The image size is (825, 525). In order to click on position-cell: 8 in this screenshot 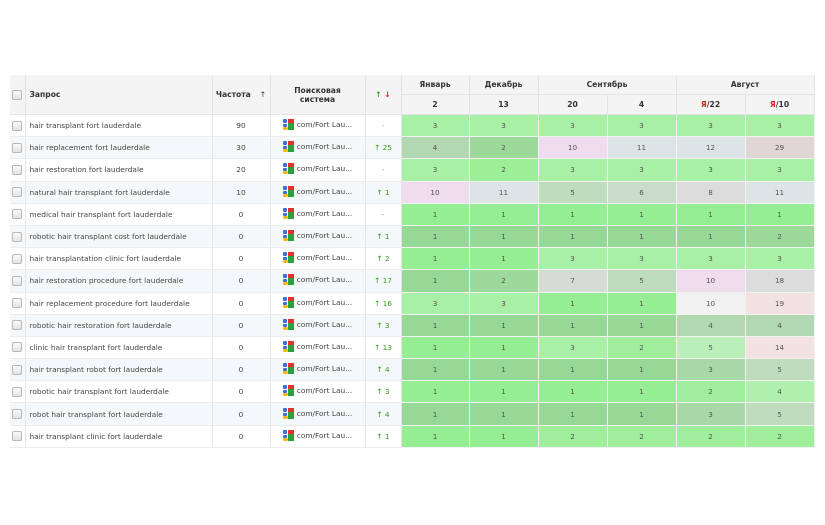, I will do `click(711, 192)`.